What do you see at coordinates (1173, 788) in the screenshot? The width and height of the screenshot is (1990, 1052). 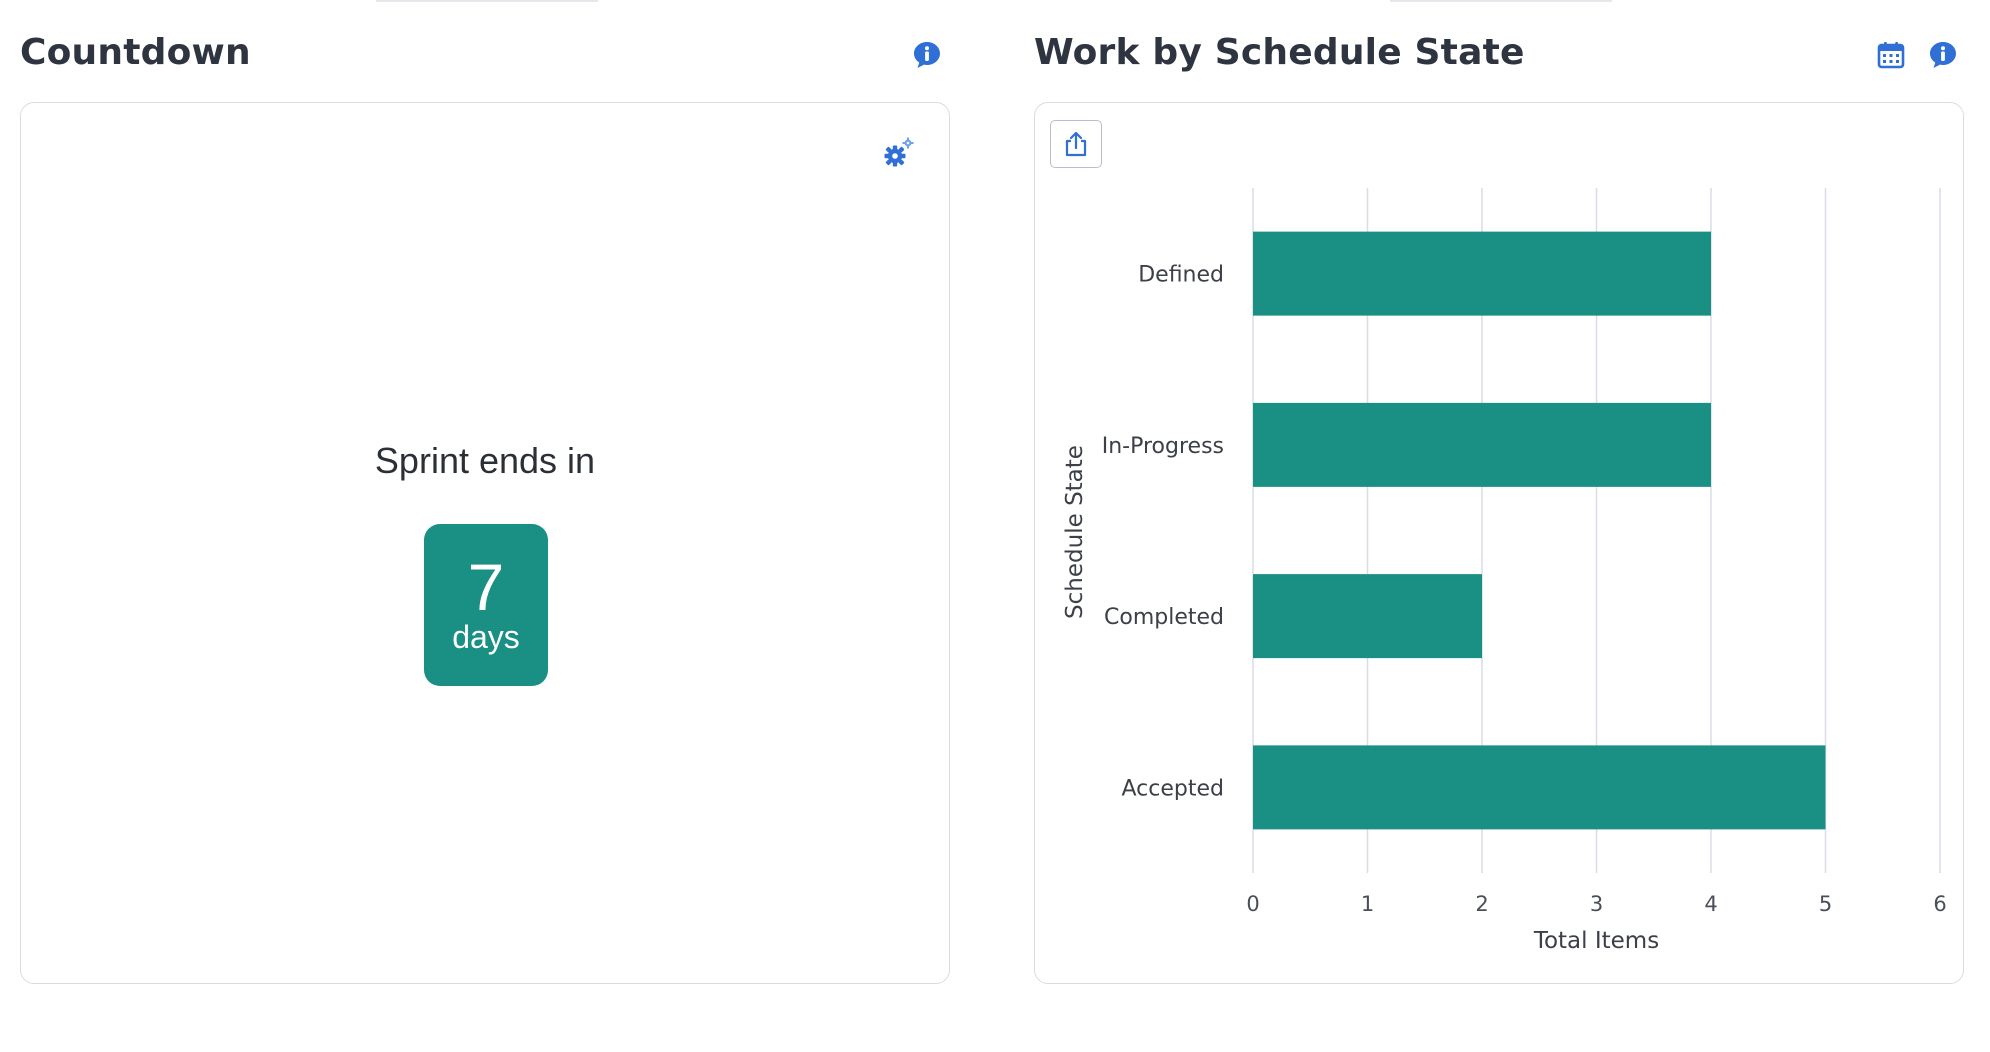 I see `y-tick-label: Accepted` at bounding box center [1173, 788].